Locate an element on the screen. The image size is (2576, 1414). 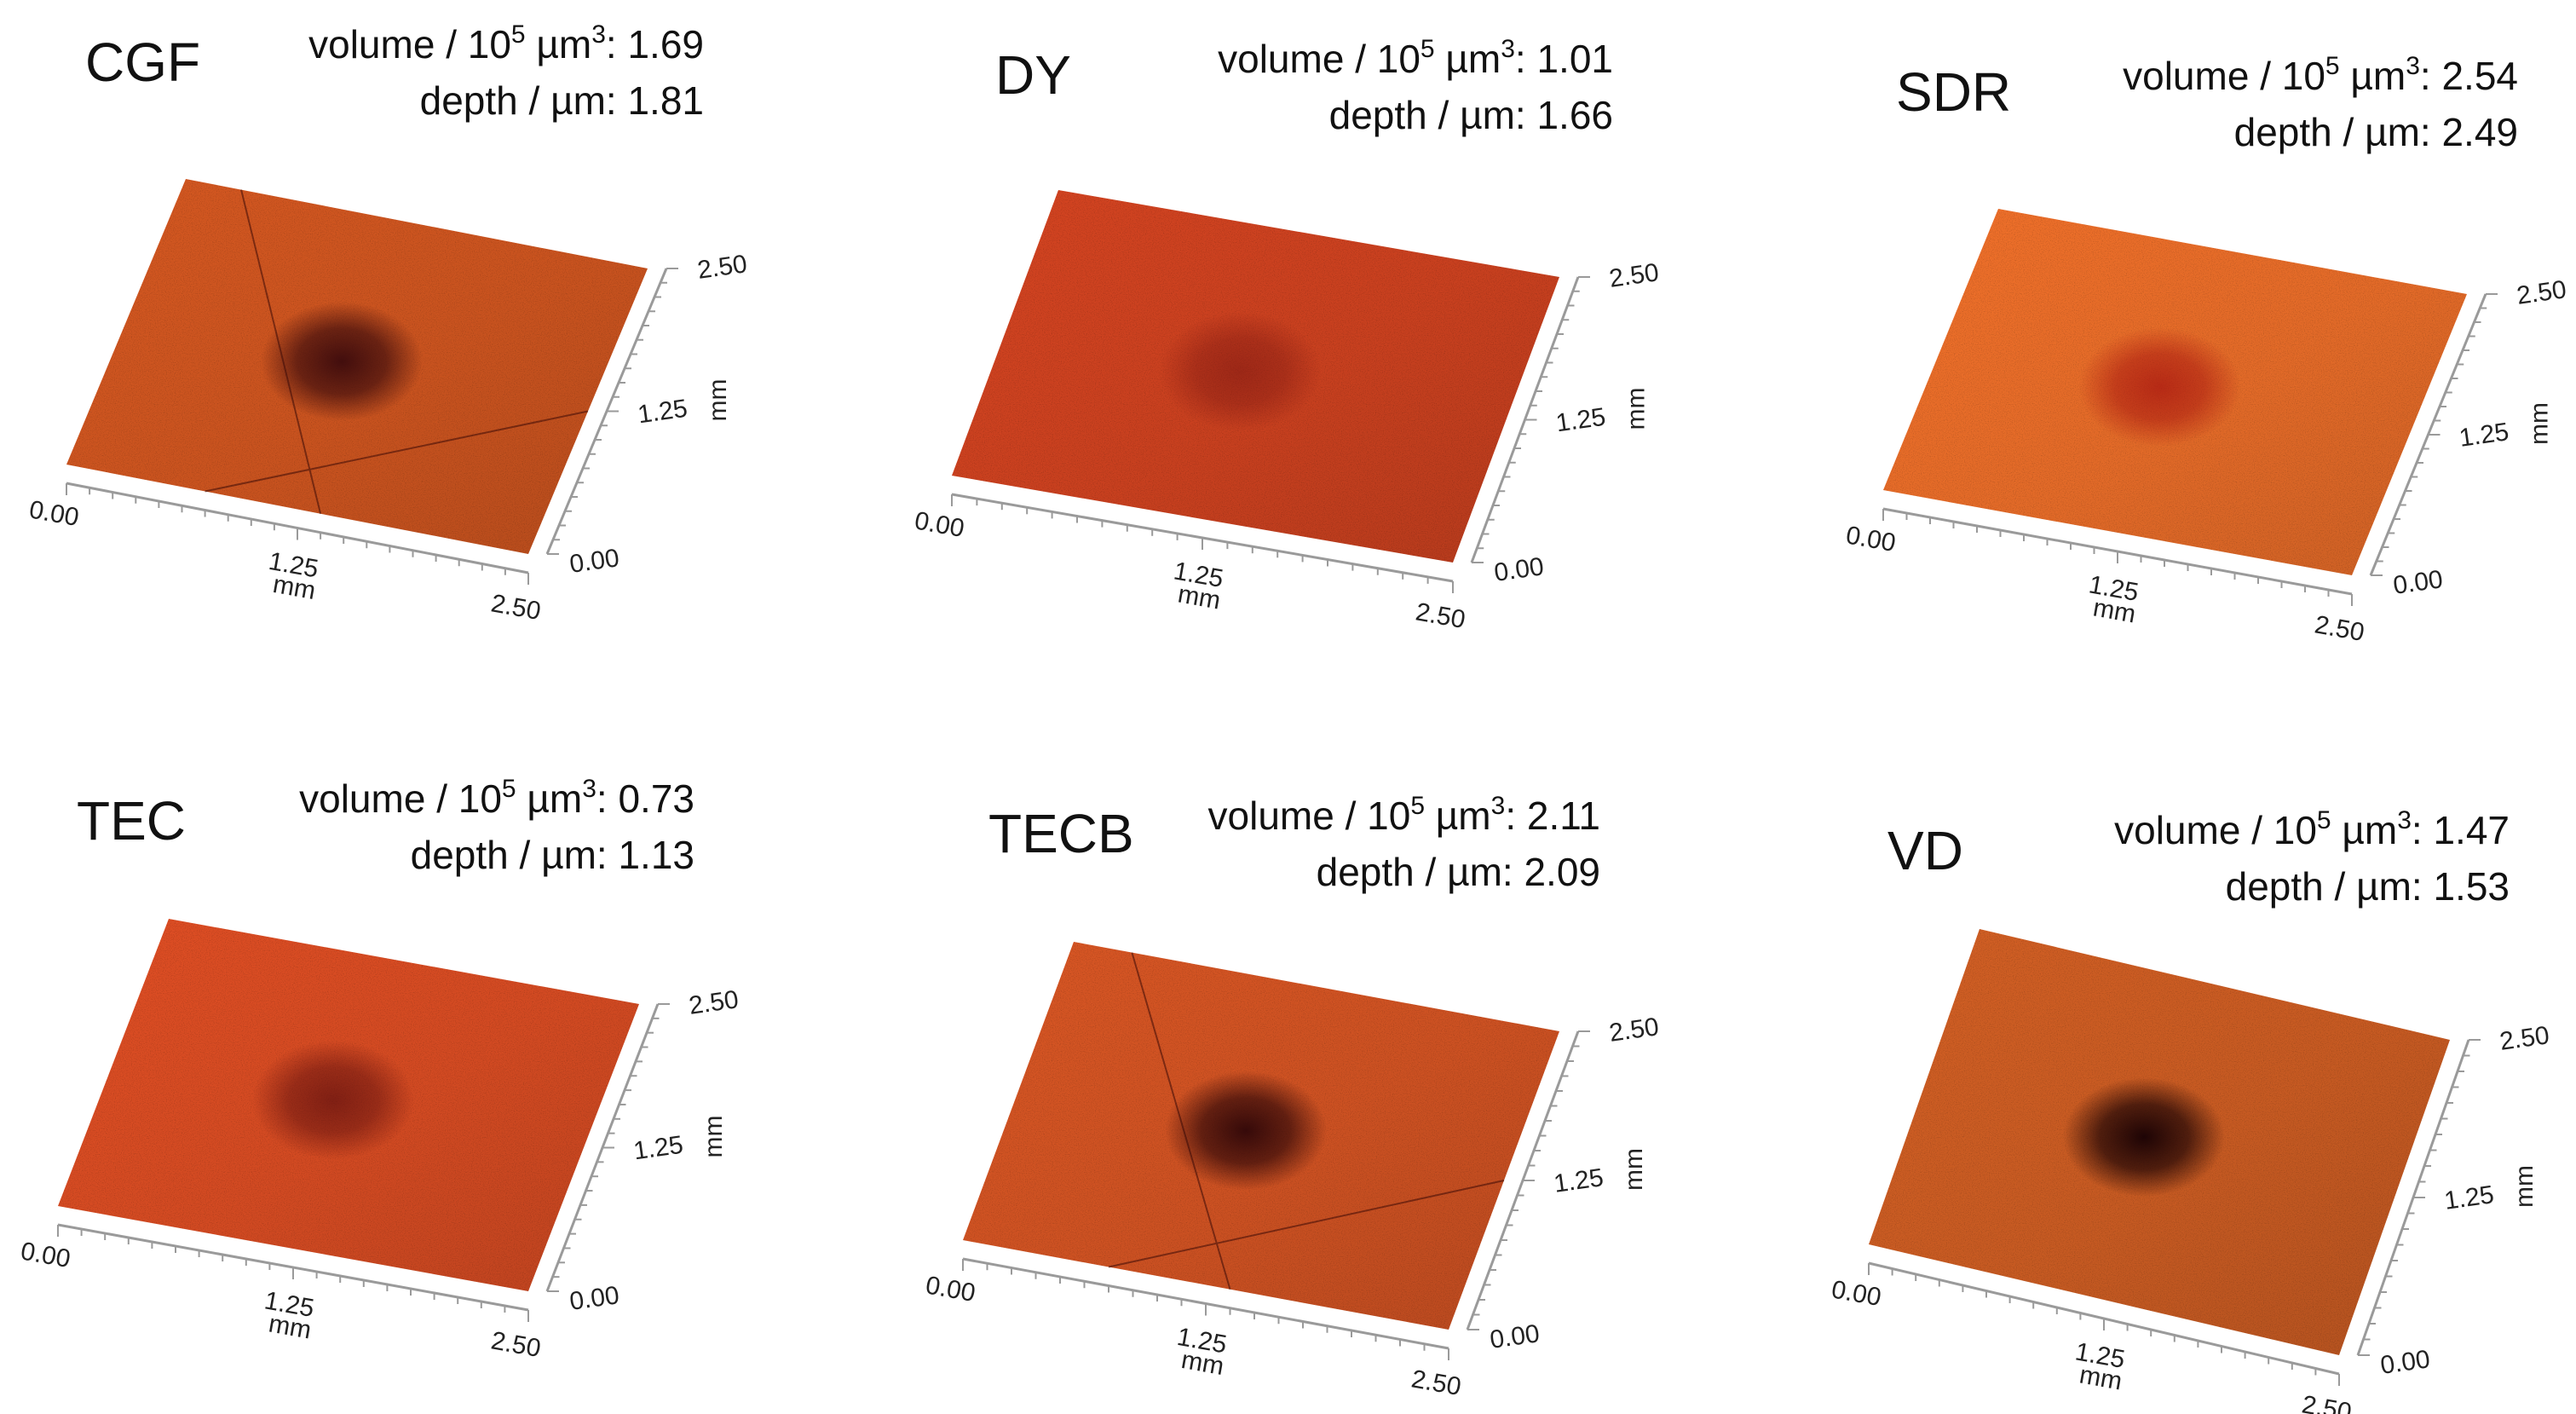
sample-label: DY is located at coordinates (1033, 75).